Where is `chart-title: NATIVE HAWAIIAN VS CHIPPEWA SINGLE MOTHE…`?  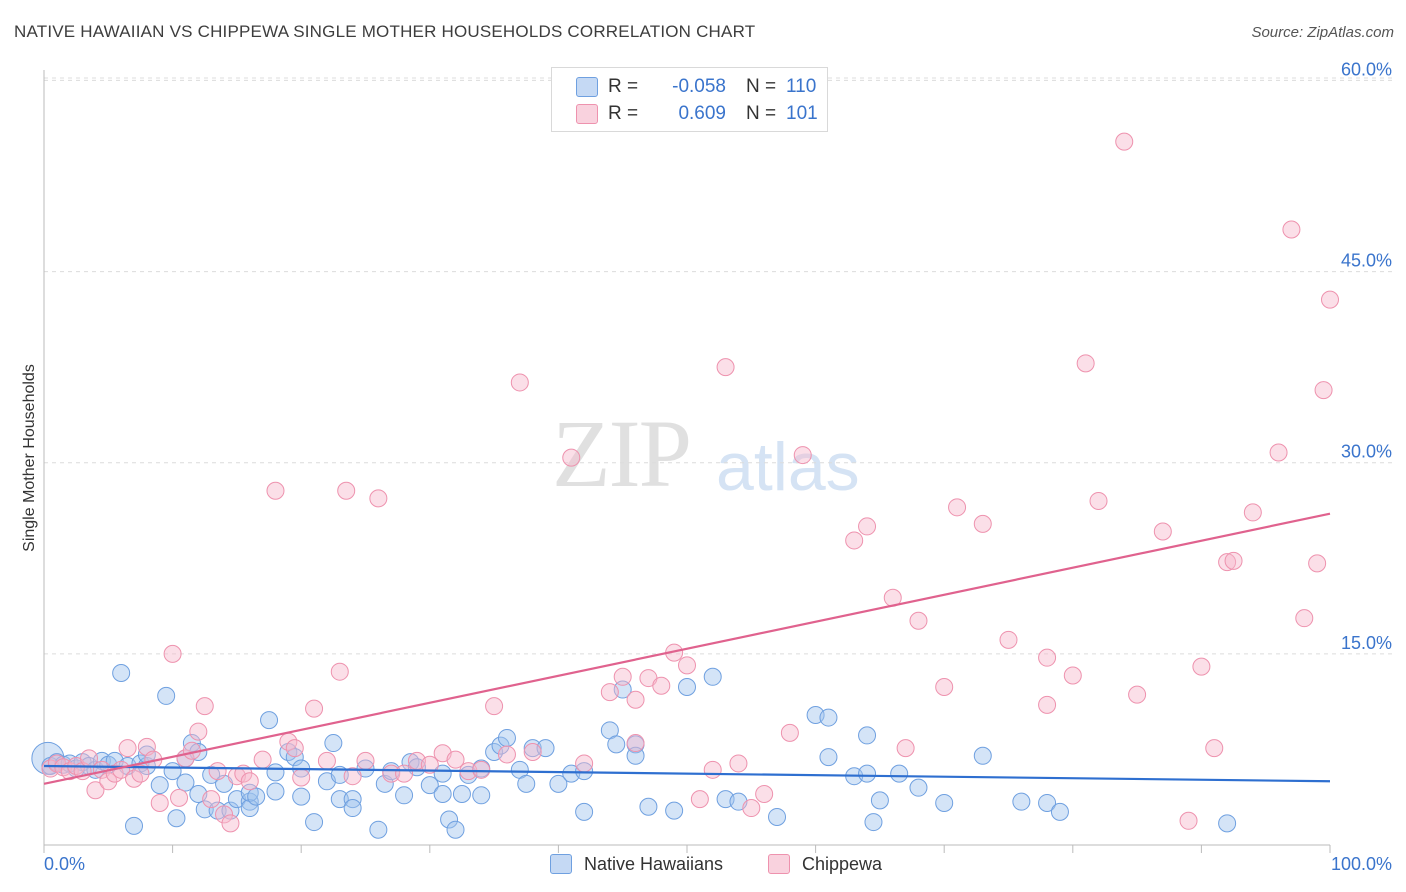 chart-title: NATIVE HAWAIIAN VS CHIPPEWA SINGLE MOTHE… is located at coordinates (385, 31).